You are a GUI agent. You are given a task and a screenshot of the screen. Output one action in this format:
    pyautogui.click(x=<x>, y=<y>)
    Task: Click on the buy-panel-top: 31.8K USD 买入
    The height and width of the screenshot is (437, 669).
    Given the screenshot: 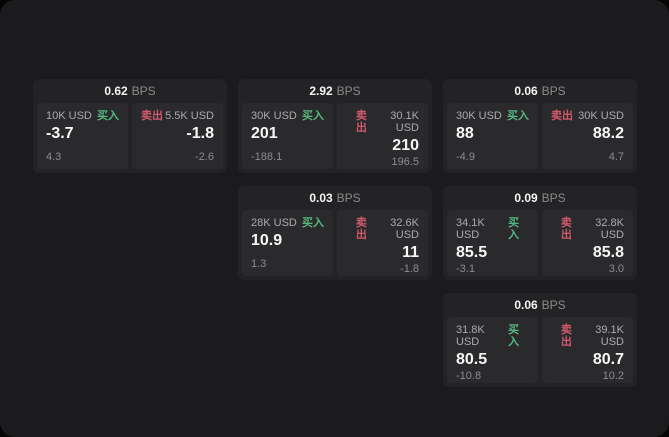 What is the action you would take?
    pyautogui.click(x=492, y=336)
    